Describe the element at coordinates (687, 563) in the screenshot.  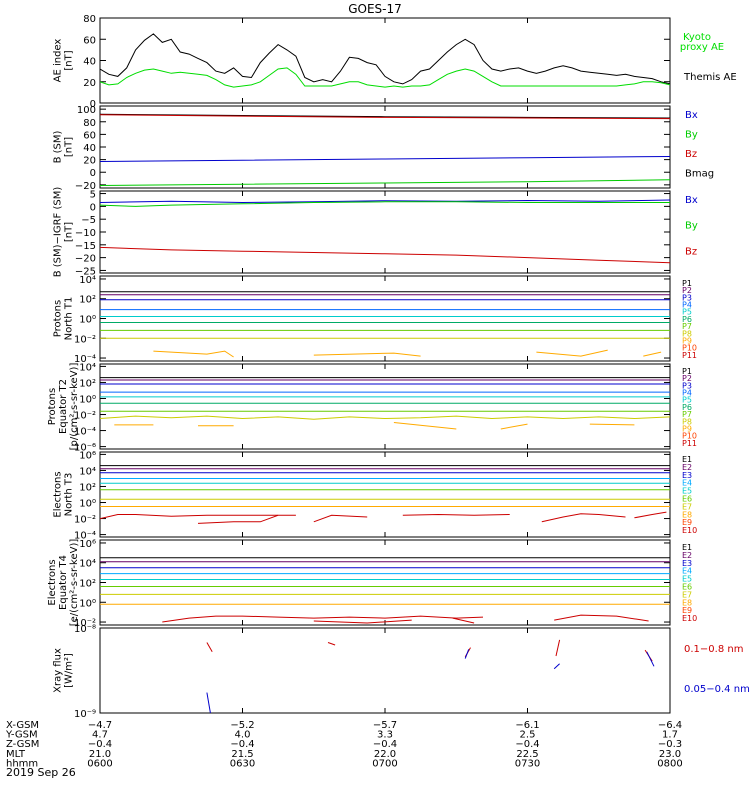
I see `legend-et4-2: E3` at that location.